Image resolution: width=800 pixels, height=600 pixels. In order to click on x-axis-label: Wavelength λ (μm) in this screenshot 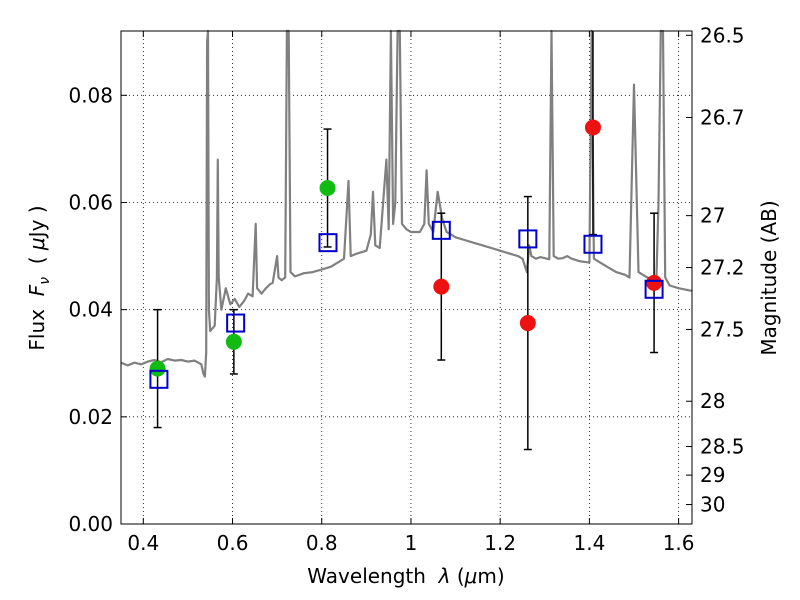, I will do `click(405, 576)`.